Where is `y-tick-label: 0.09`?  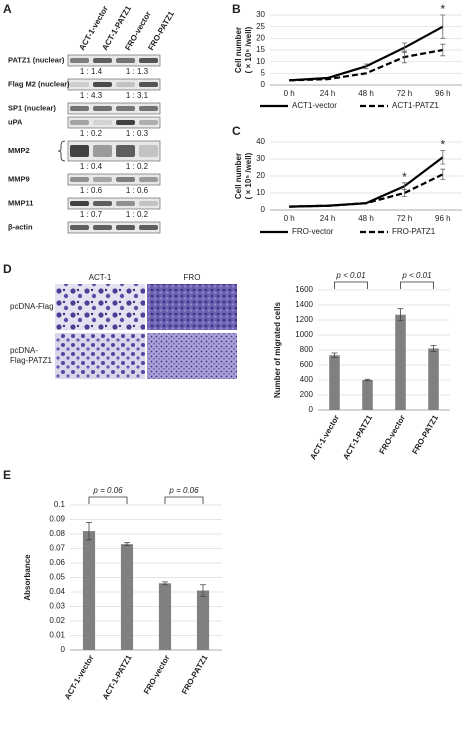
y-tick-label: 0.09 is located at coordinates (57, 519).